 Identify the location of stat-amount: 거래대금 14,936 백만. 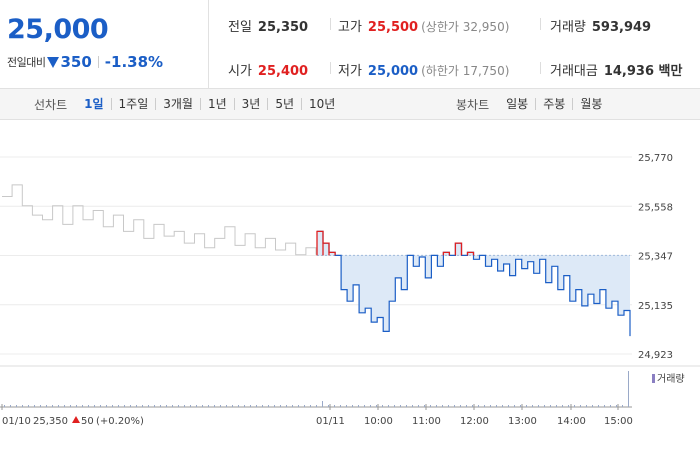
(616, 69).